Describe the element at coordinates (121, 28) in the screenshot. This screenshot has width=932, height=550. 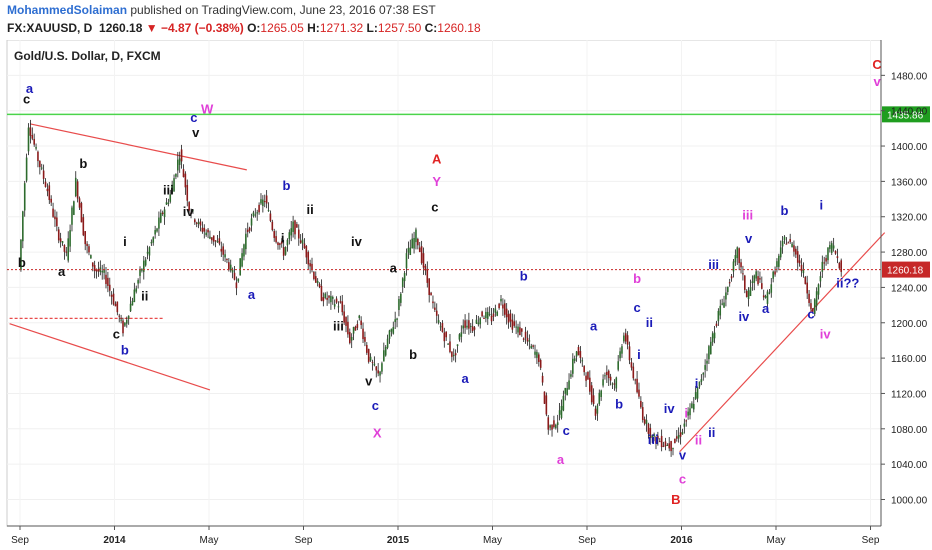
I see `last-price: 1260.18` at that location.